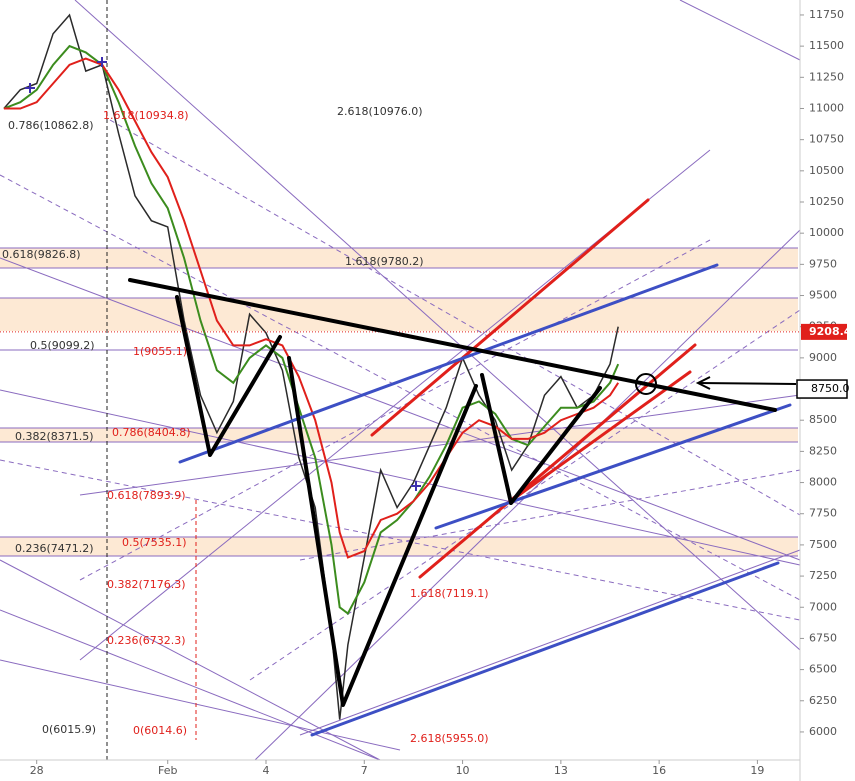 The width and height of the screenshot is (855, 781). I want to click on dashed-line, so click(550, 515).